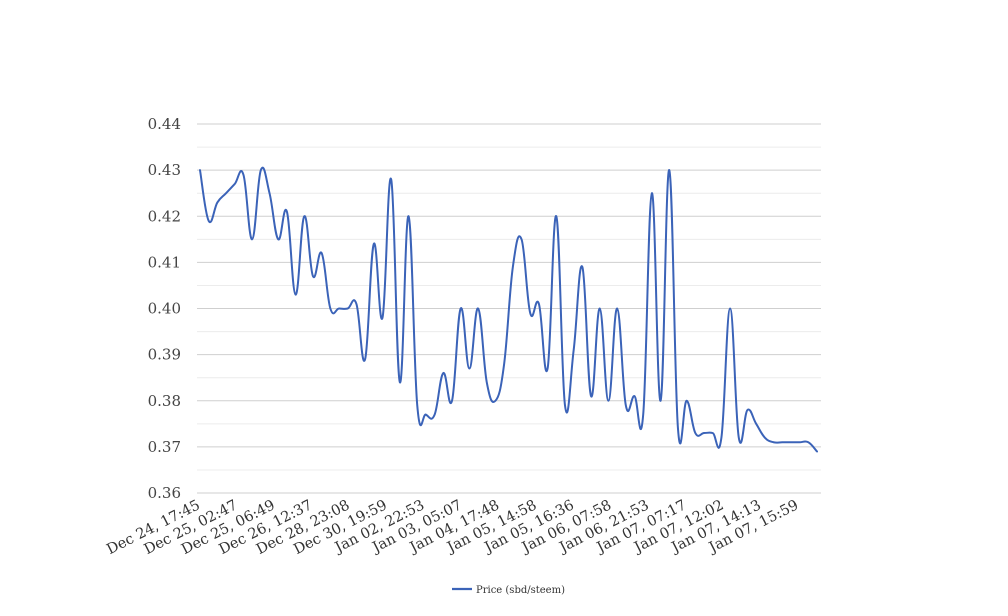  What do you see at coordinates (164, 124) in the screenshot?
I see `y-tick-label: 0.44` at bounding box center [164, 124].